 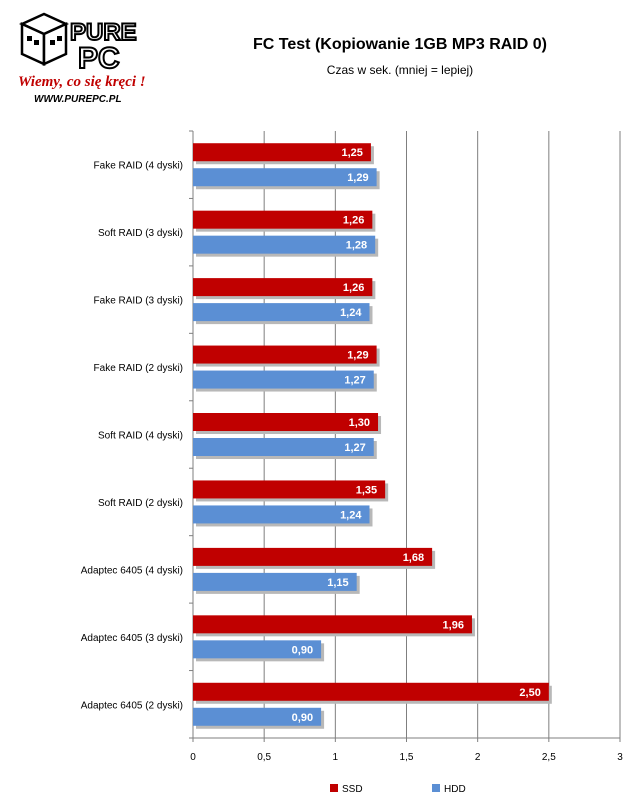 I want to click on data-label: 1,68, so click(x=413, y=558).